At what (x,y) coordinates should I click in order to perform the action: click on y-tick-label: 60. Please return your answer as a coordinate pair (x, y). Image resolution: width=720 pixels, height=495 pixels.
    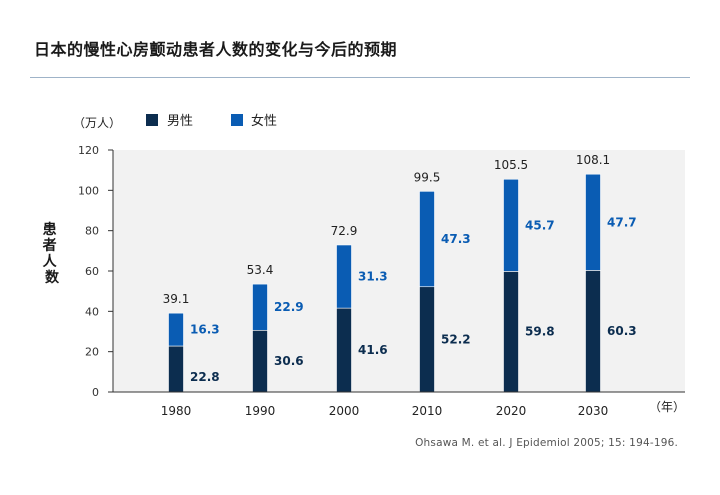
    Looking at the image, I should click on (92, 271).